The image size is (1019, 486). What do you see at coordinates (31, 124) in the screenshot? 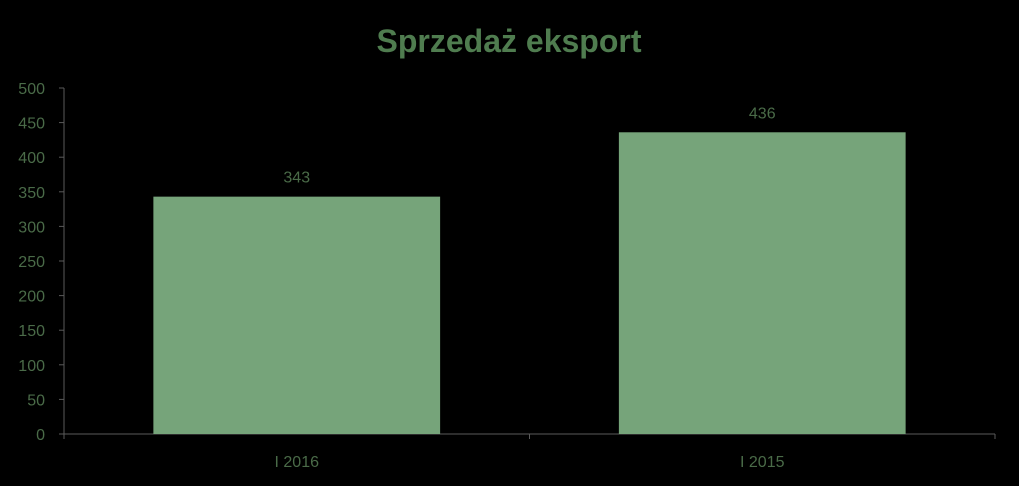
I see `y-tick-label: 450` at bounding box center [31, 124].